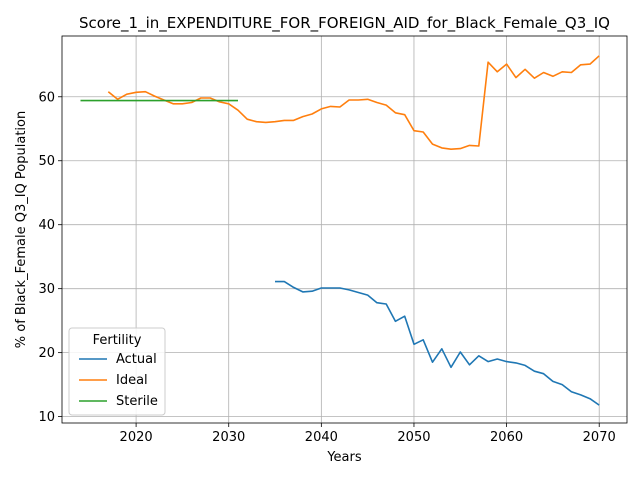 Image resolution: width=640 pixels, height=480 pixels. Describe the element at coordinates (50, 257) in the screenshot. I see `y-axis-ticks: 10 20 30 40 50 60` at that location.